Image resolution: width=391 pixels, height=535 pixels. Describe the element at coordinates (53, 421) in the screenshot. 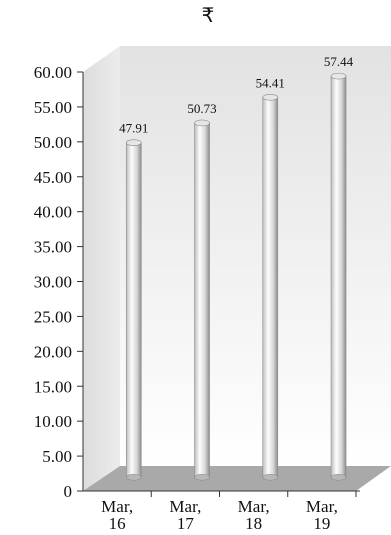

I see `y-tick-label: 10.00` at that location.